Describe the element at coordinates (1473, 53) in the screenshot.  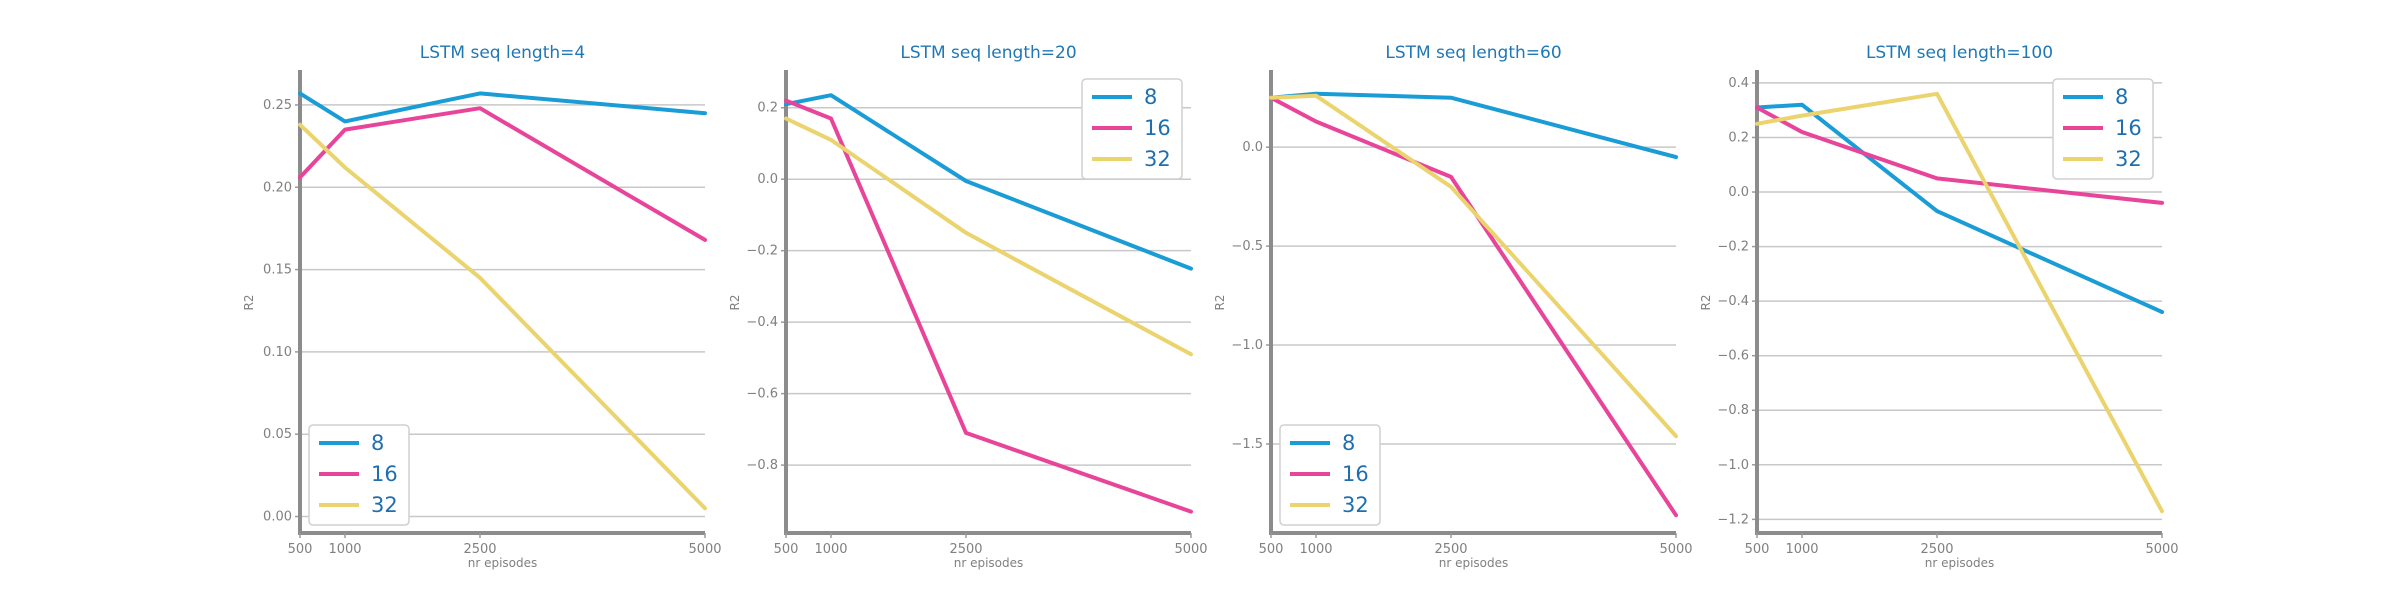
I see `chart-title: LSTM seq length=60` at that location.